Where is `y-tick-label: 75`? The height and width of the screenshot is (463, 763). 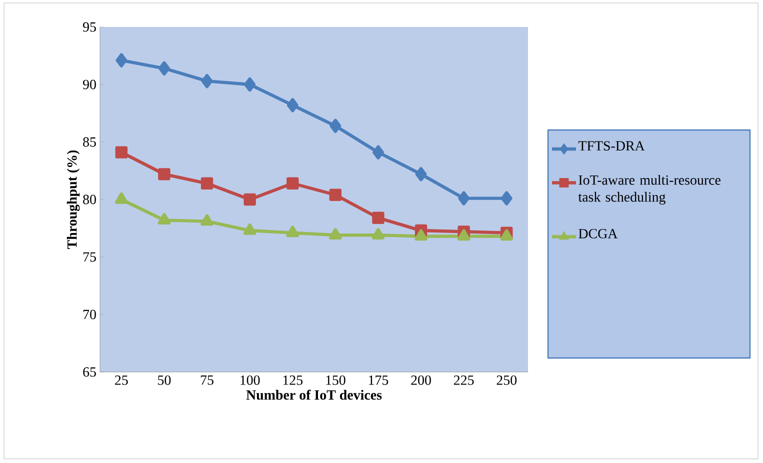 y-tick-label: 75 is located at coordinates (89, 257).